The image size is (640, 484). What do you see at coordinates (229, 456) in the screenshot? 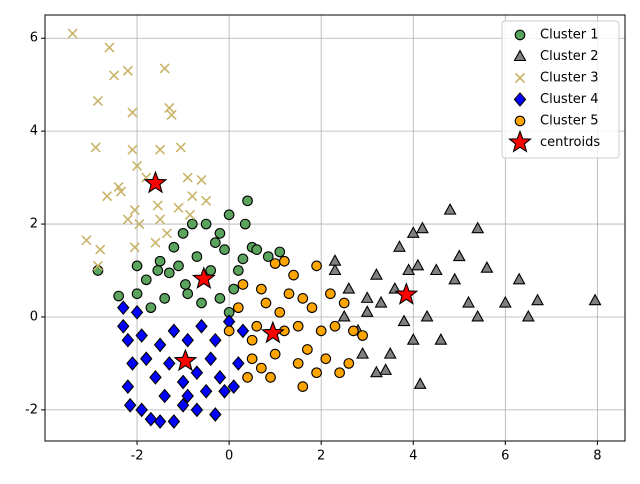
I see `x-tick-label: 0` at bounding box center [229, 456].